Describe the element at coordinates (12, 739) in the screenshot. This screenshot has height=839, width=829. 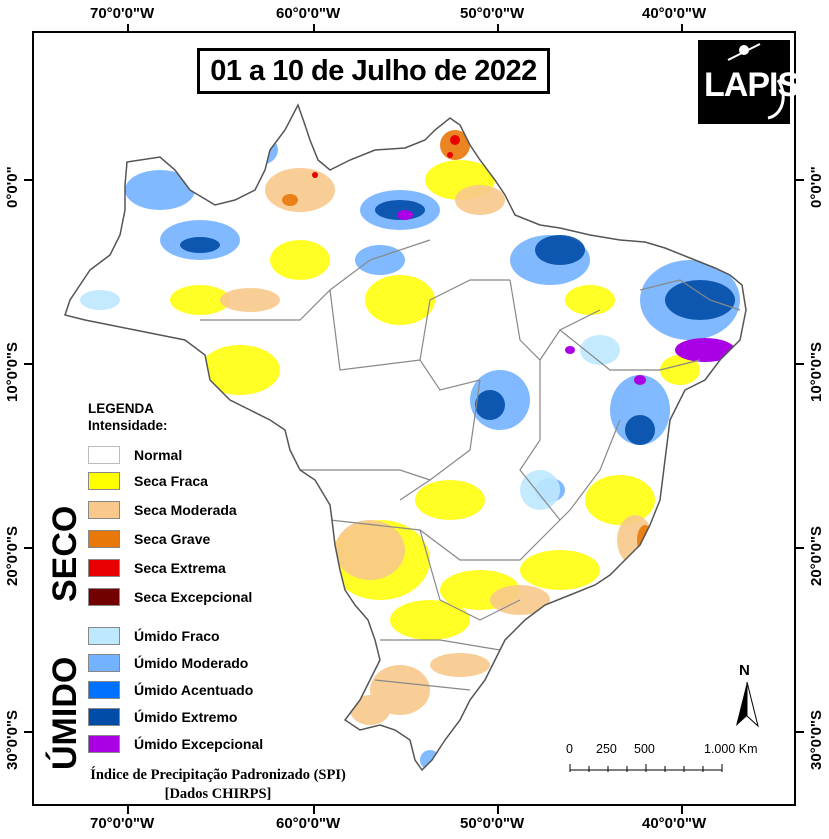
I see `left-lat-label-30s: 30°0'0"S` at that location.